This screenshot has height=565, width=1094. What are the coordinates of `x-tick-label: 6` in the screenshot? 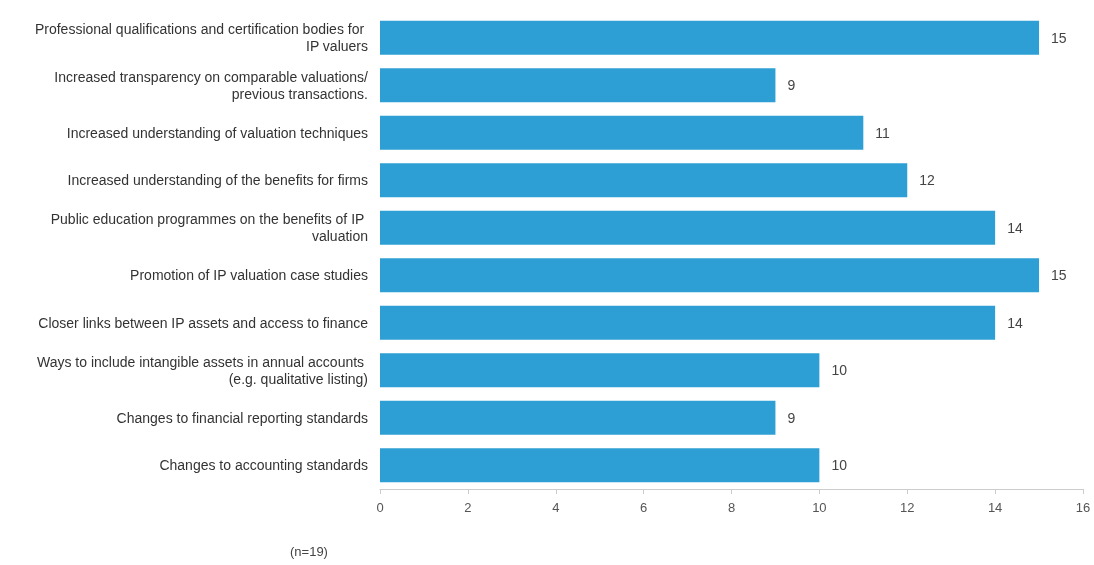 It's located at (644, 507).